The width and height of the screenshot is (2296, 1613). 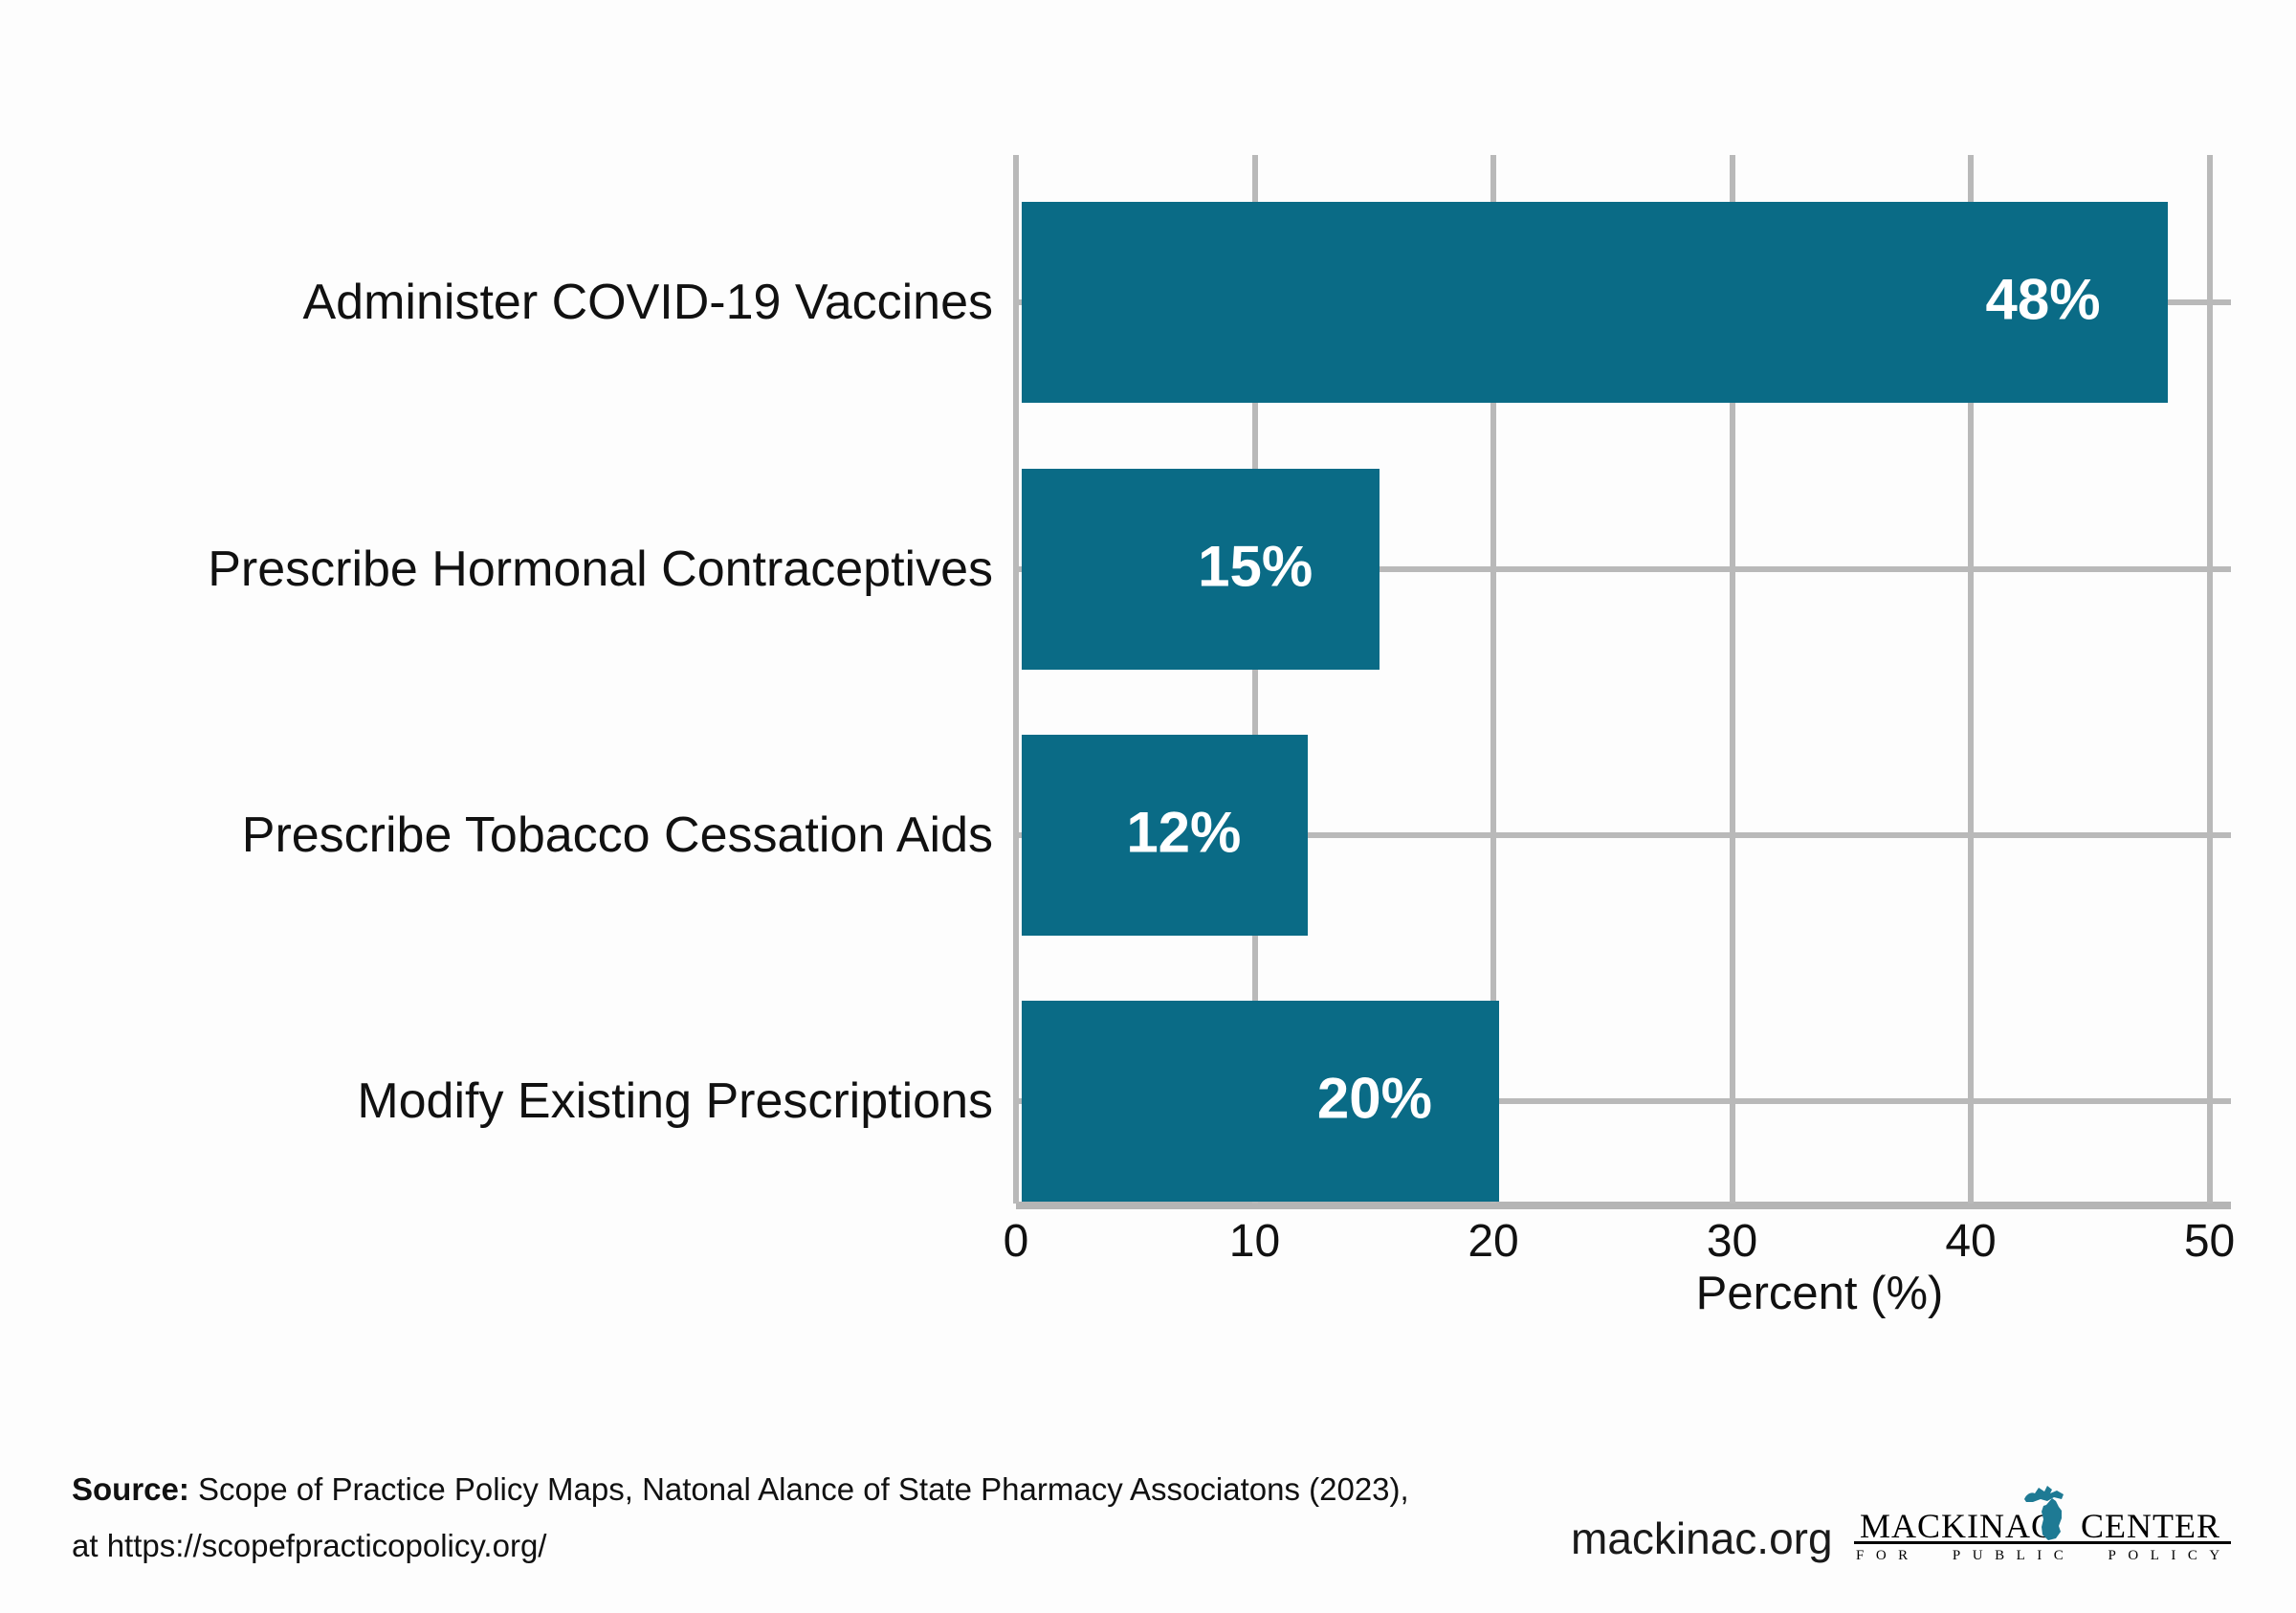 I want to click on x-tick-label: 40, so click(x=1971, y=1241).